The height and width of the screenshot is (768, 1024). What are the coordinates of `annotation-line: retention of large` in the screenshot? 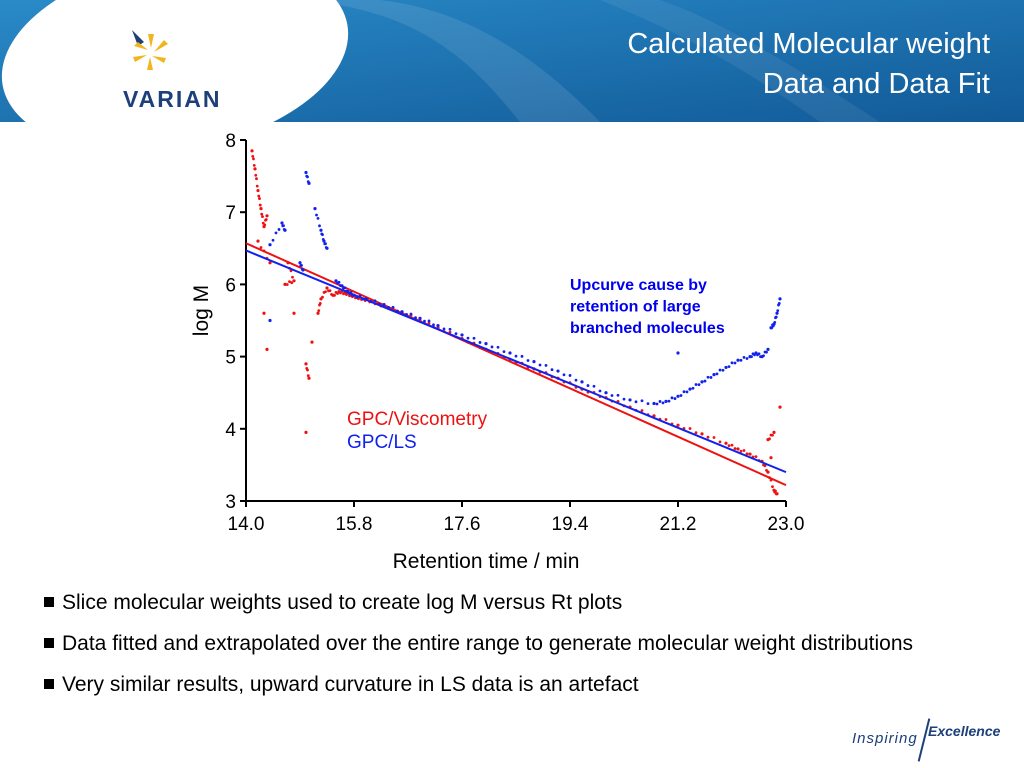 It's located at (635, 307).